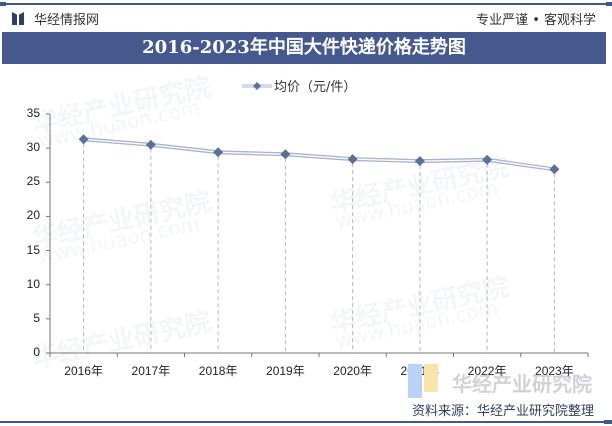 The height and width of the screenshot is (426, 612). What do you see at coordinates (487, 371) in the screenshot?
I see `x-tick-label: 2022年` at bounding box center [487, 371].